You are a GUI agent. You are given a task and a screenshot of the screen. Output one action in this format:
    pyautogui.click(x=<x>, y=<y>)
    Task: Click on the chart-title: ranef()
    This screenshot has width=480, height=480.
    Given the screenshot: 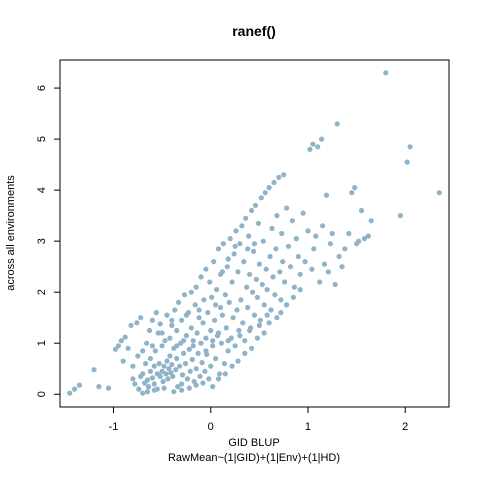 What is the action you would take?
    pyautogui.click(x=254, y=31)
    